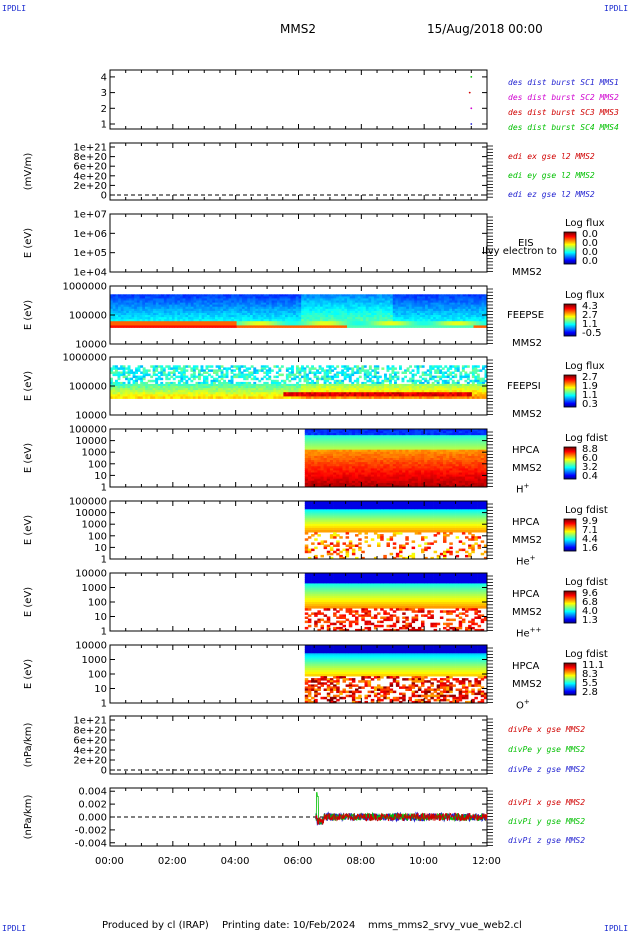 The image size is (630, 934). What do you see at coordinates (590, 467) in the screenshot?
I see `hpca-h-panel-colorbar-tick: 3.2` at bounding box center [590, 467].